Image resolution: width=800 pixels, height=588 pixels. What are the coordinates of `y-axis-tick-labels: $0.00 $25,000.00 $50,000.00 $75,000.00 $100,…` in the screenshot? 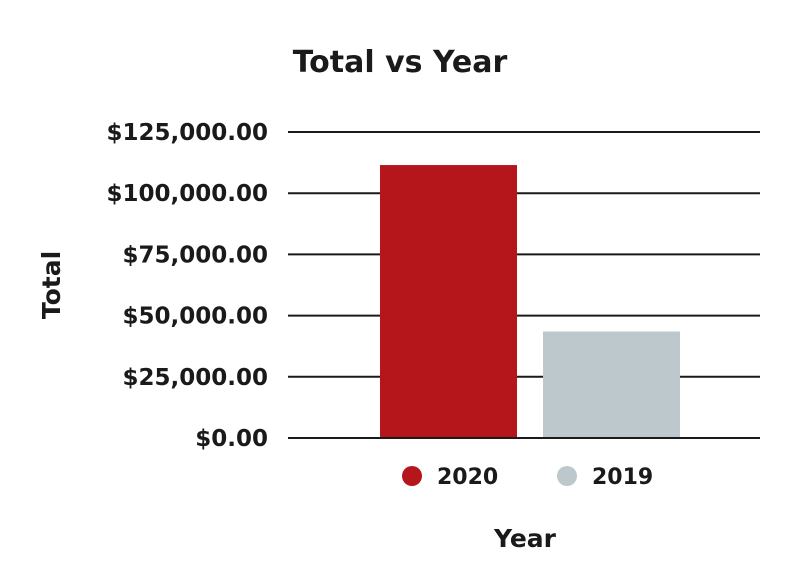 It's located at (187, 286).